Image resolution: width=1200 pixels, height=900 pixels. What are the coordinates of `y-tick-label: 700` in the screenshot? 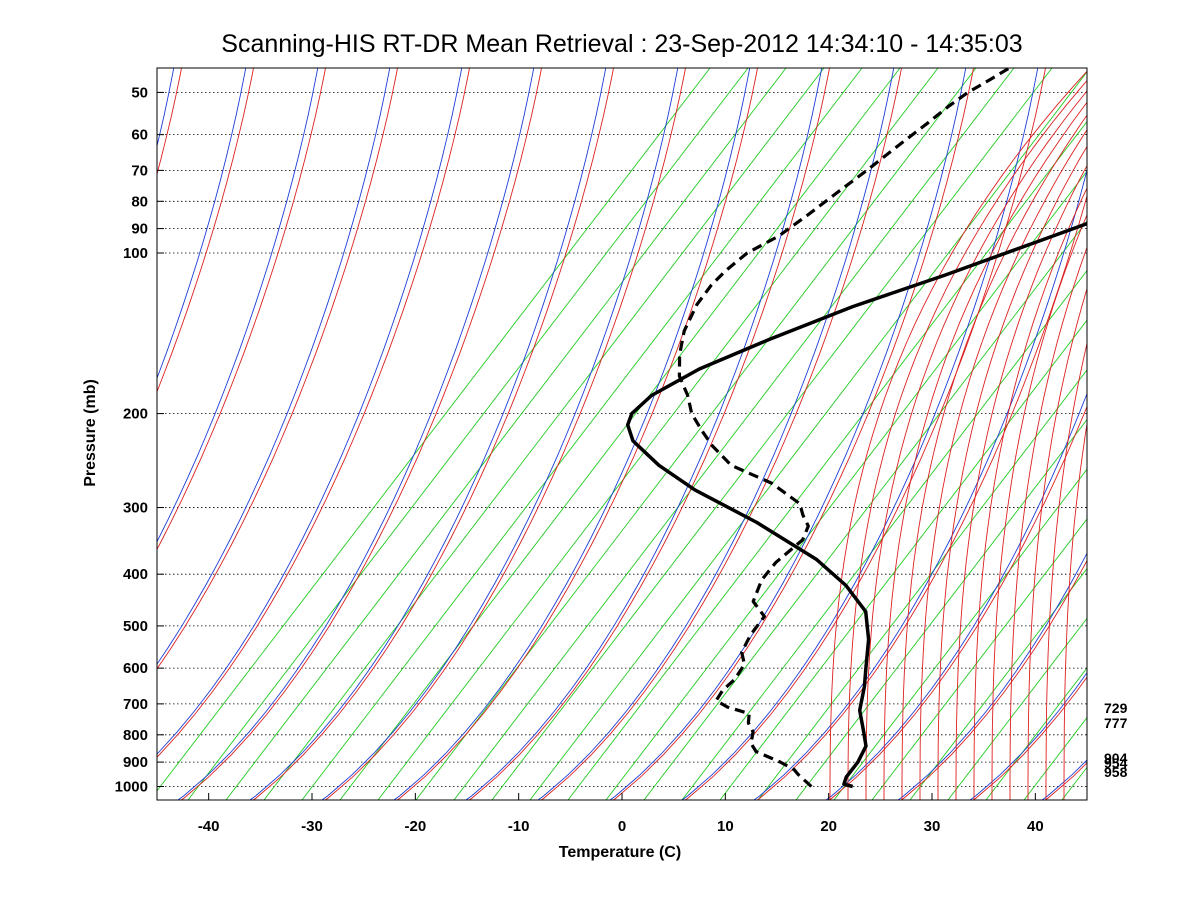 It's located at (135, 704).